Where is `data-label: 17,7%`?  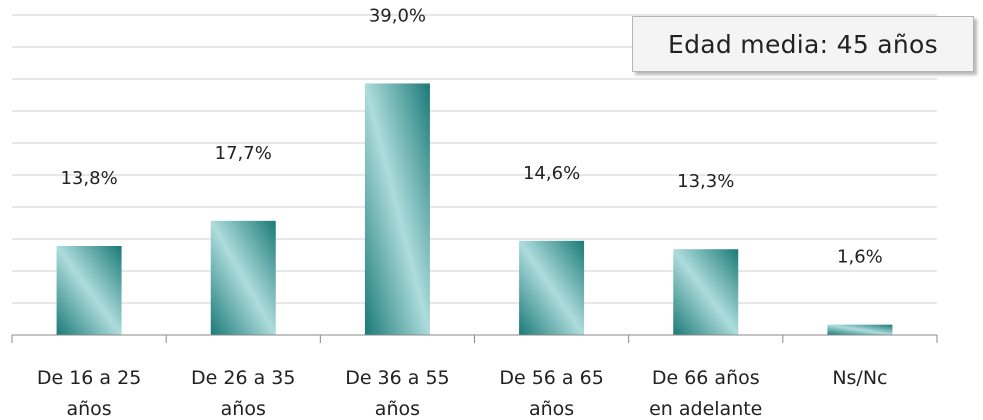 data-label: 17,7% is located at coordinates (243, 153).